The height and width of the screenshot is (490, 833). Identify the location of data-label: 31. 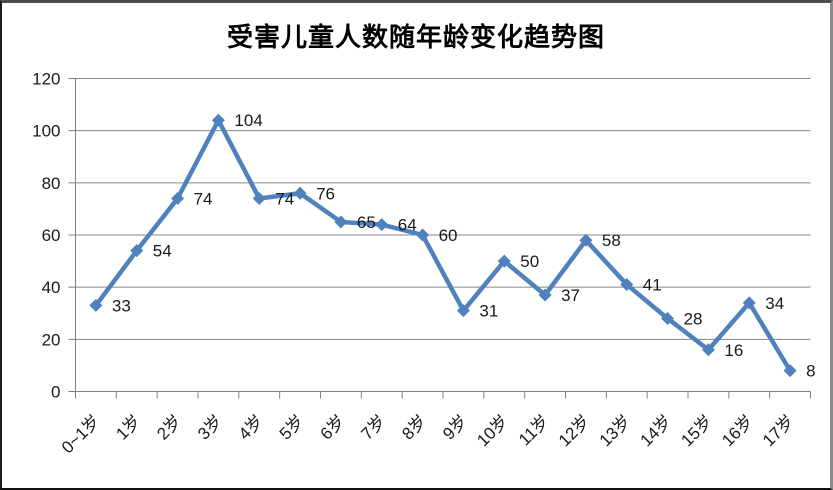
(488, 311).